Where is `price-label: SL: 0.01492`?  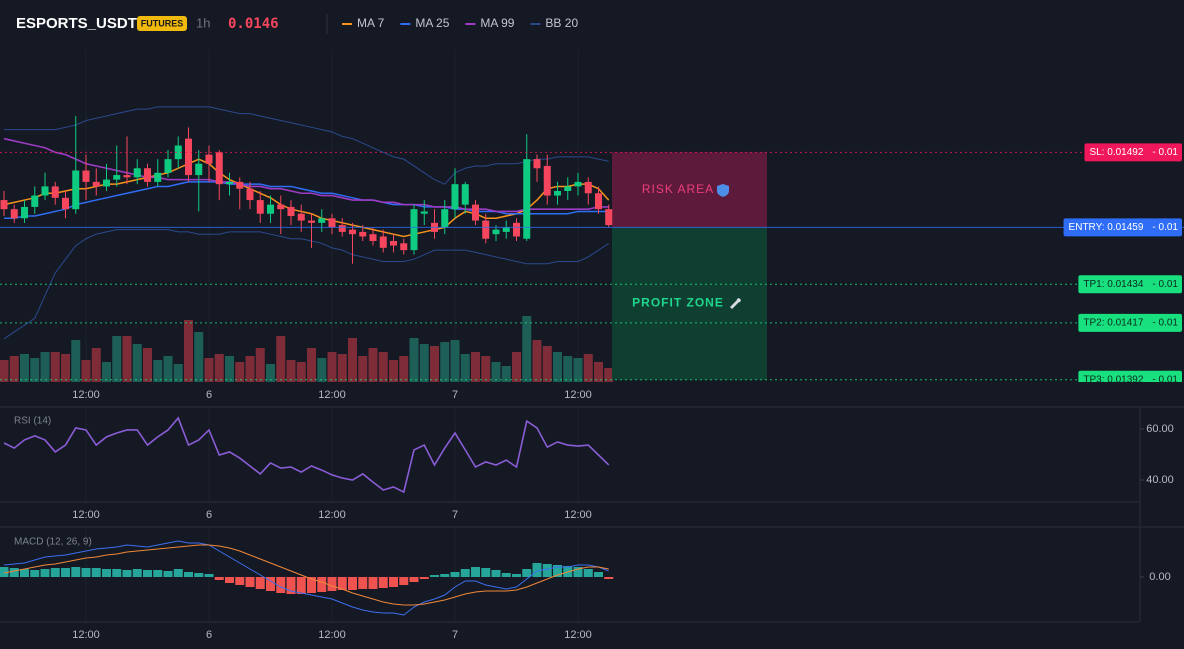
price-label: SL: 0.01492 is located at coordinates (1116, 152).